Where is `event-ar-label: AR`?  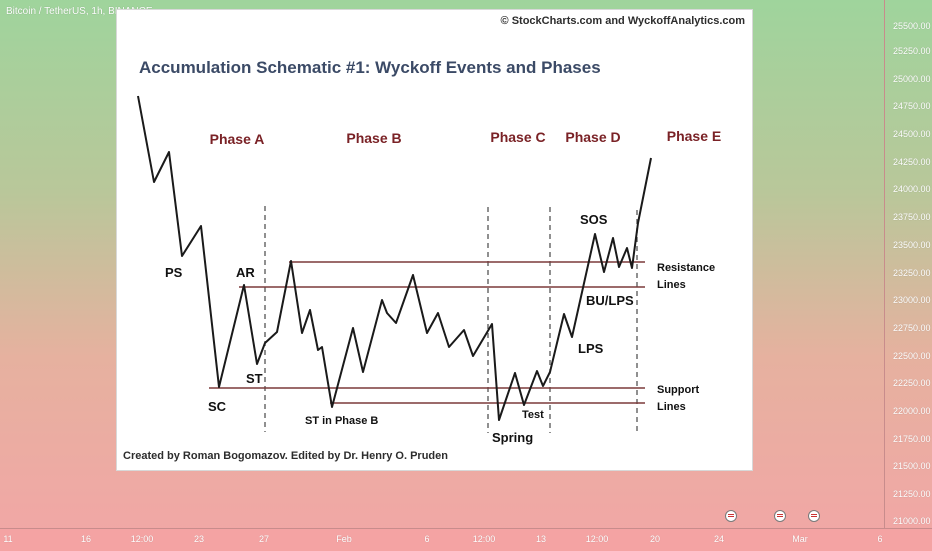
event-ar-label: AR is located at coordinates (245, 272).